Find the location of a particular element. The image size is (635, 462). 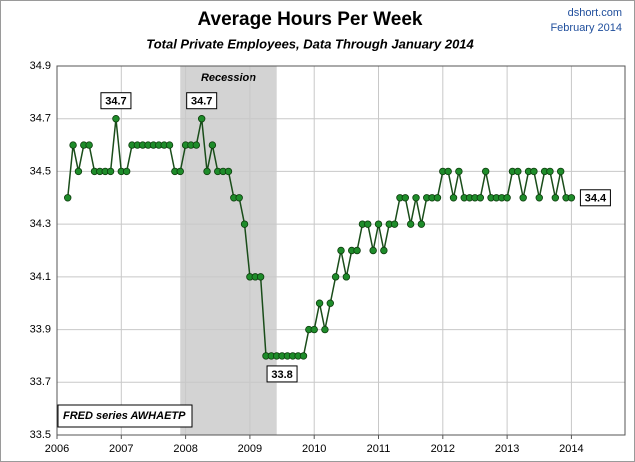

x-tick-label: 2011 is located at coordinates (379, 449).